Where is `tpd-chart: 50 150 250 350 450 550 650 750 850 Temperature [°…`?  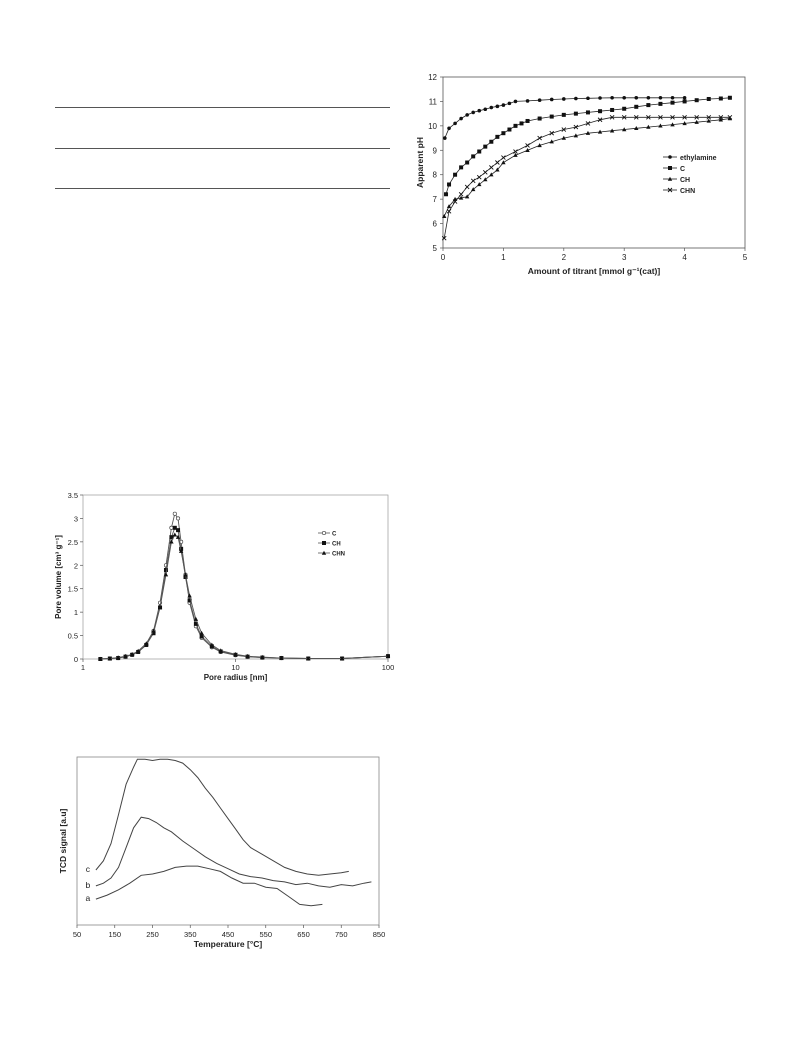 tpd-chart: 50 150 250 350 450 550 650 750 850 Temperature [°… is located at coordinates (221, 852).